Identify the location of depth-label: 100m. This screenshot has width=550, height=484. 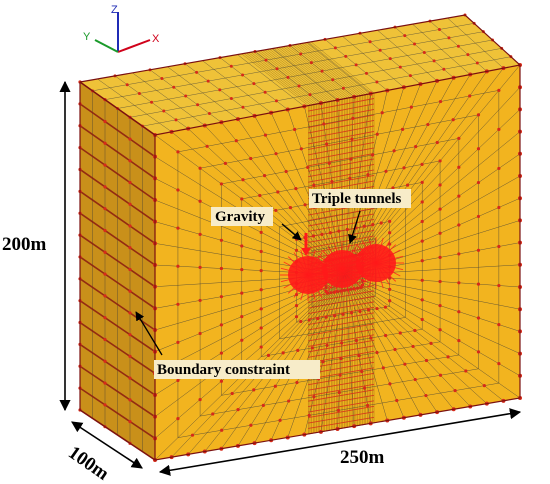
(88, 463).